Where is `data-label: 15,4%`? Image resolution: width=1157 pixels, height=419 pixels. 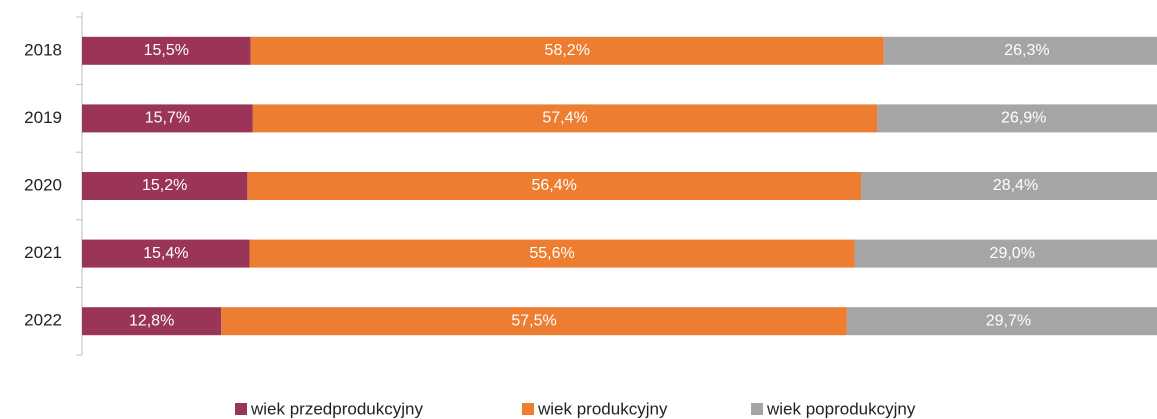
data-label: 15,4% is located at coordinates (165, 253).